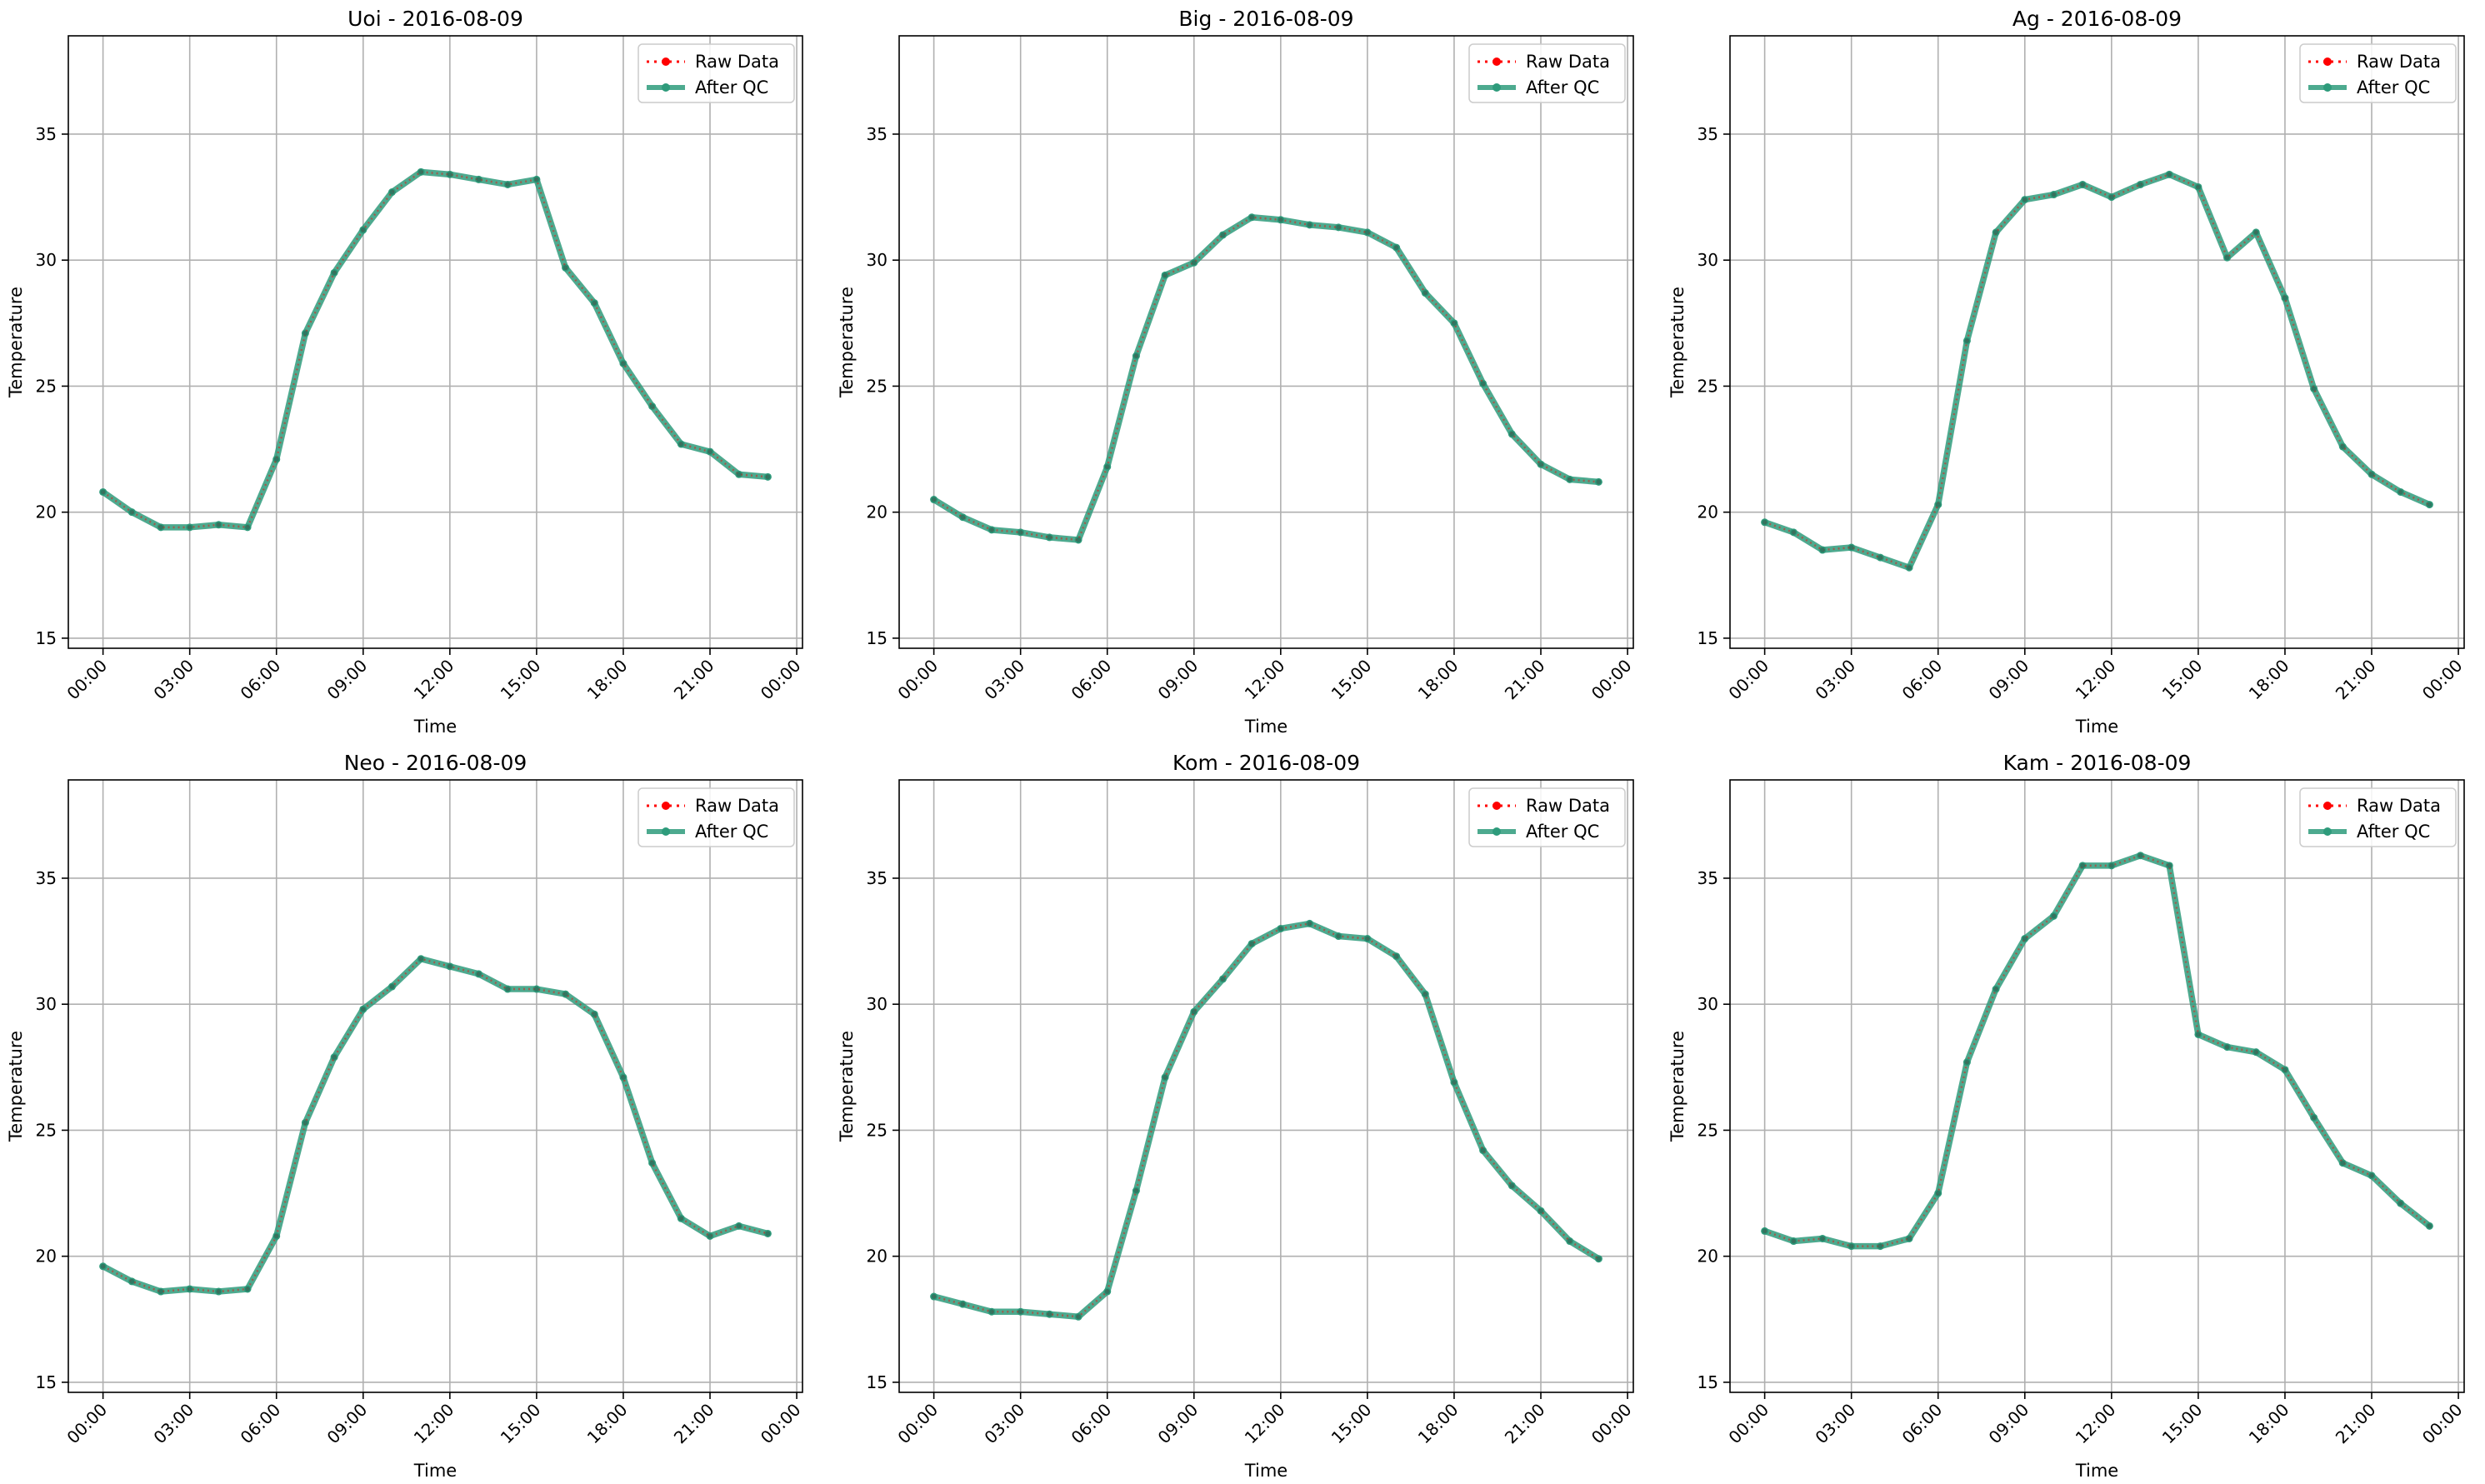  Describe the element at coordinates (1708, 260) in the screenshot. I see `y-tick-label: 30` at that location.